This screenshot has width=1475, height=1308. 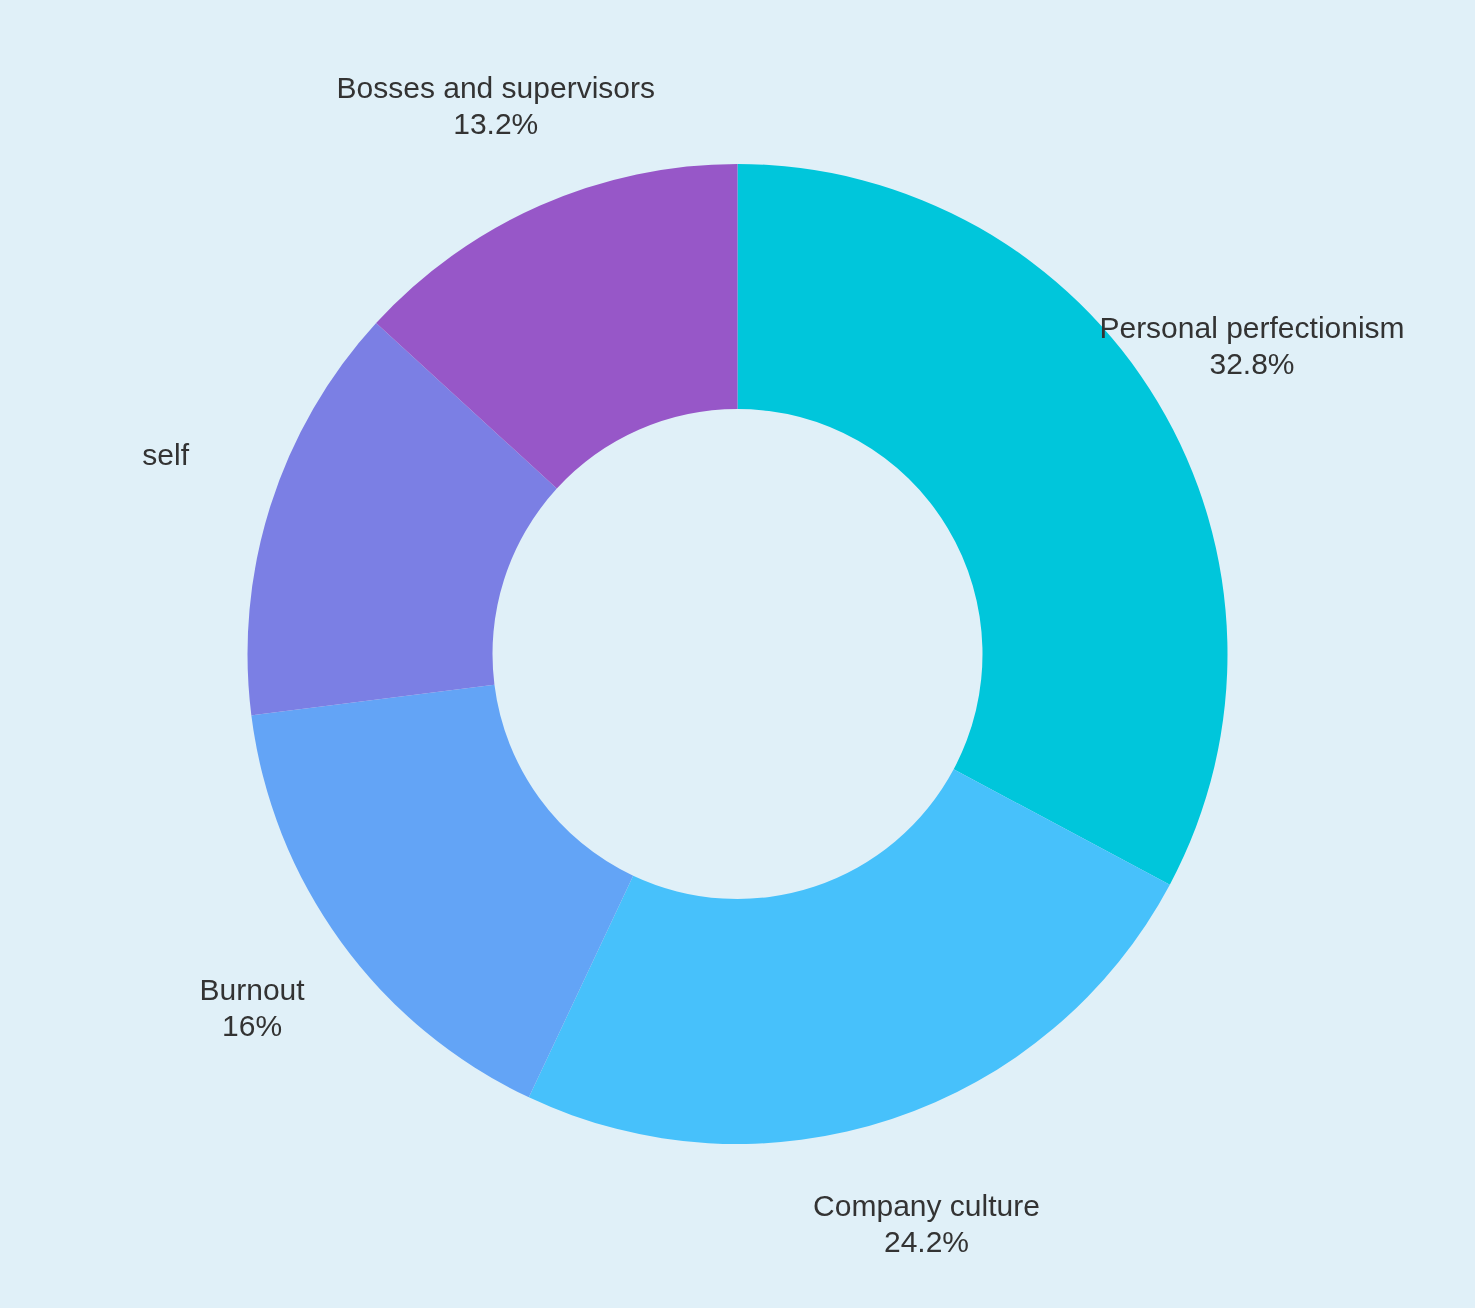 I want to click on slice-label: Personal perfectionism, so click(x=1252, y=328).